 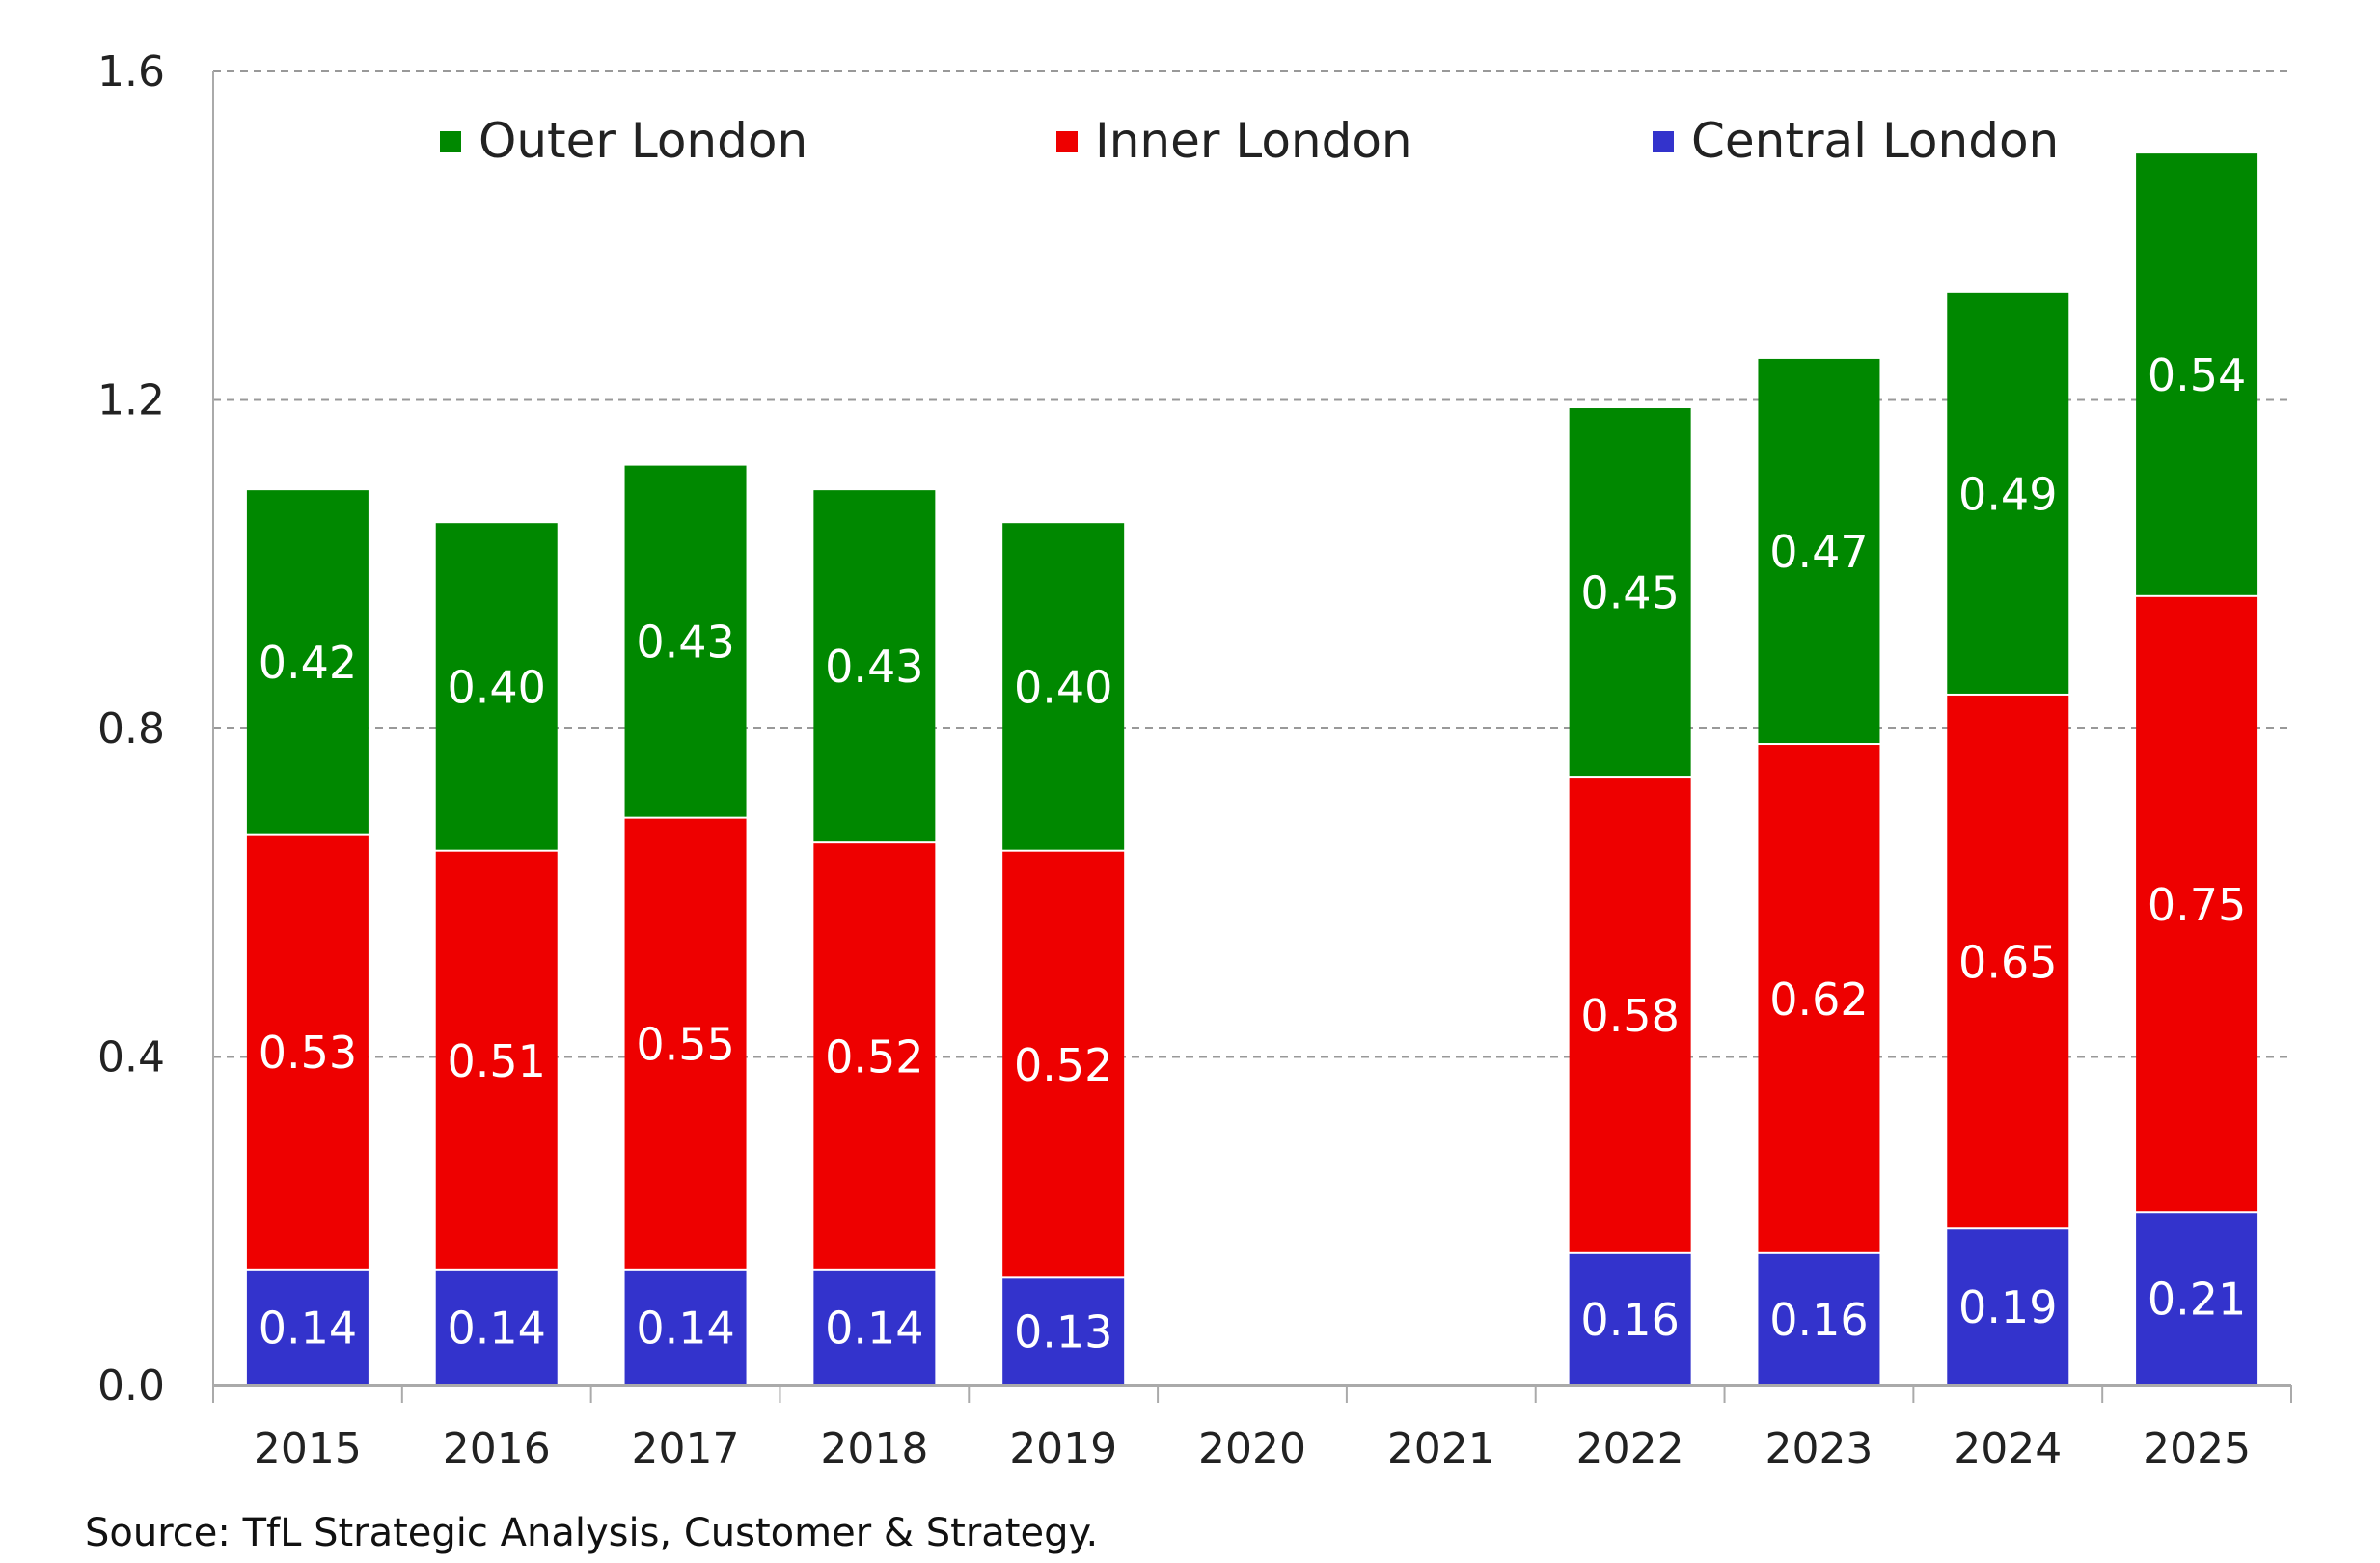 What do you see at coordinates (131, 729) in the screenshot?
I see `y-tick-label: 0.8` at bounding box center [131, 729].